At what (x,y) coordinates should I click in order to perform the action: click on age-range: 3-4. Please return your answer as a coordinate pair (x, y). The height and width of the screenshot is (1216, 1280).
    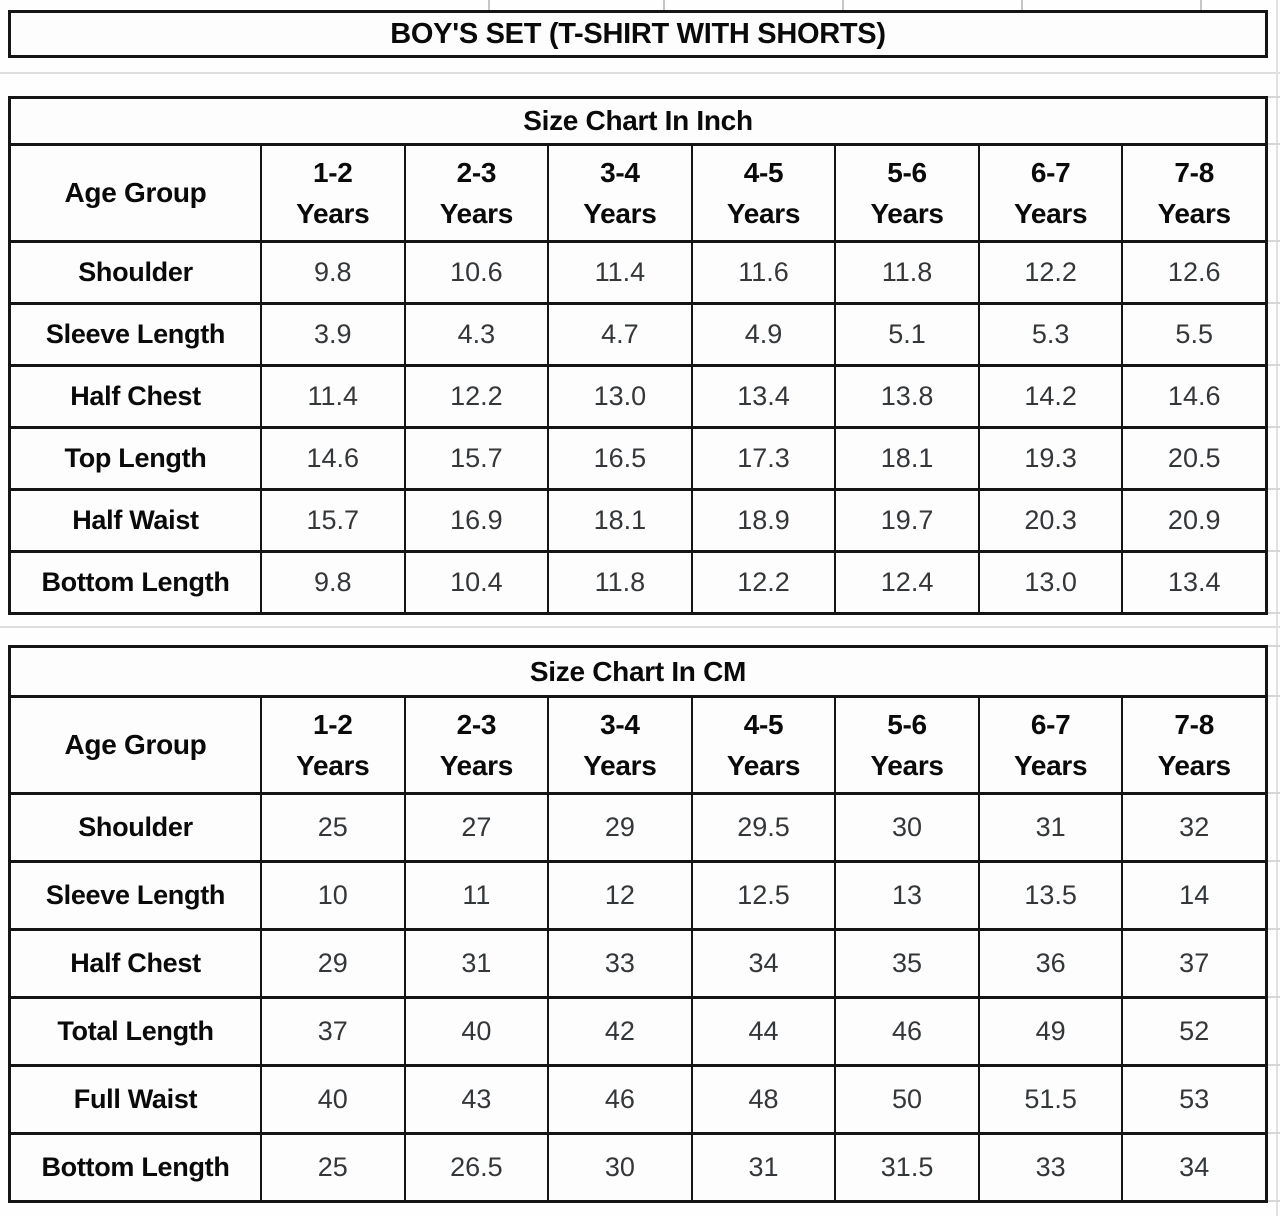
    Looking at the image, I should click on (620, 724).